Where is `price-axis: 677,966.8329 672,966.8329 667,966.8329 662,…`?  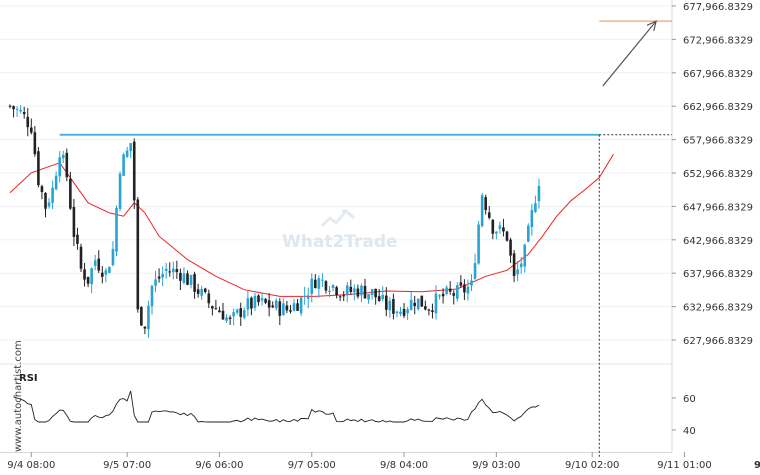
price-axis: 677,966.8329 672,966.8329 667,966.8329 662,… is located at coordinates (712, 174).